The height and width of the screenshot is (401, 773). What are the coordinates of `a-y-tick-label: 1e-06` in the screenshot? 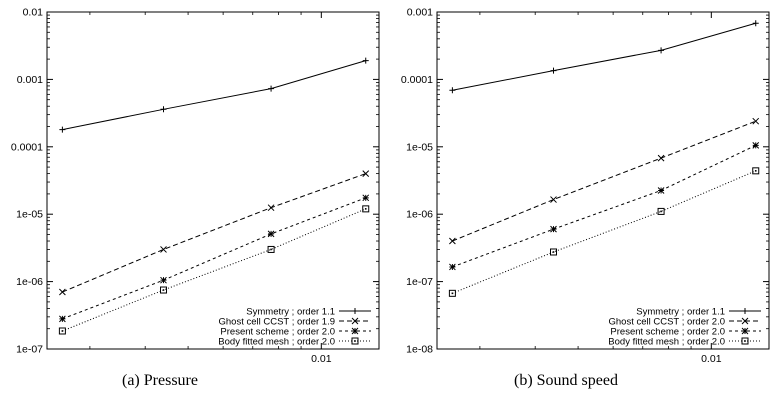 It's located at (29, 282).